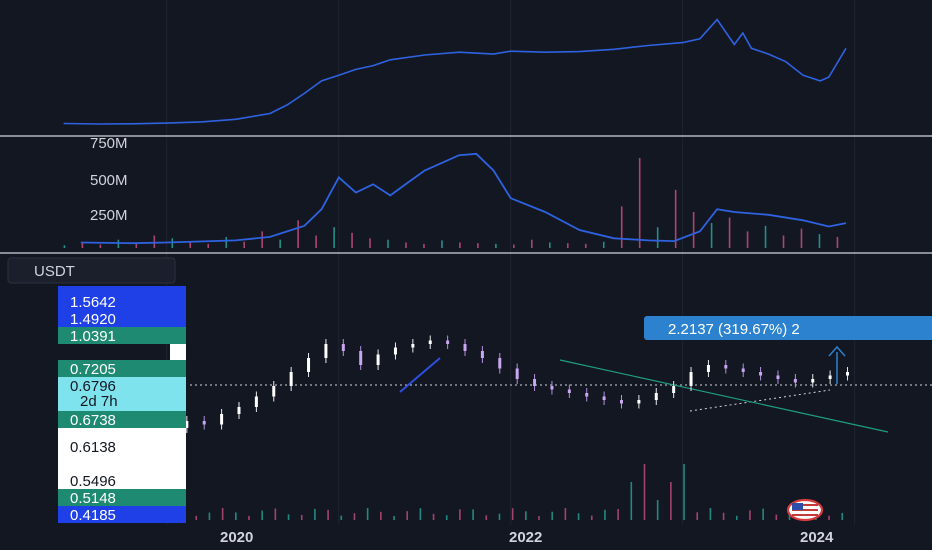 Image resolution: width=932 pixels, height=550 pixels. I want to click on x-tick-2022: 2022, so click(525, 537).